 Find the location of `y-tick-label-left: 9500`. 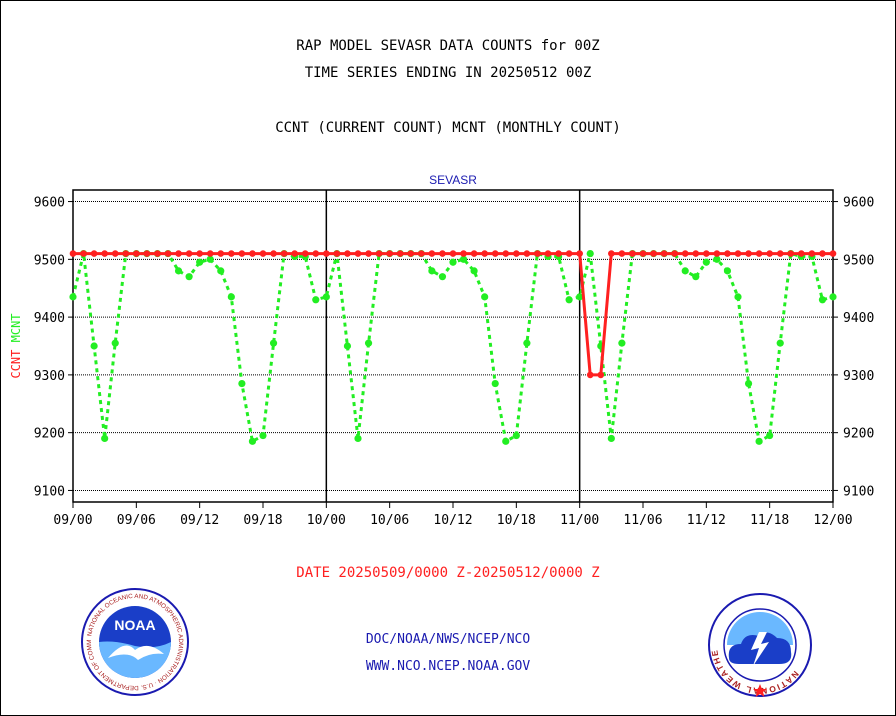

y-tick-label-left: 9500 is located at coordinates (49, 260).